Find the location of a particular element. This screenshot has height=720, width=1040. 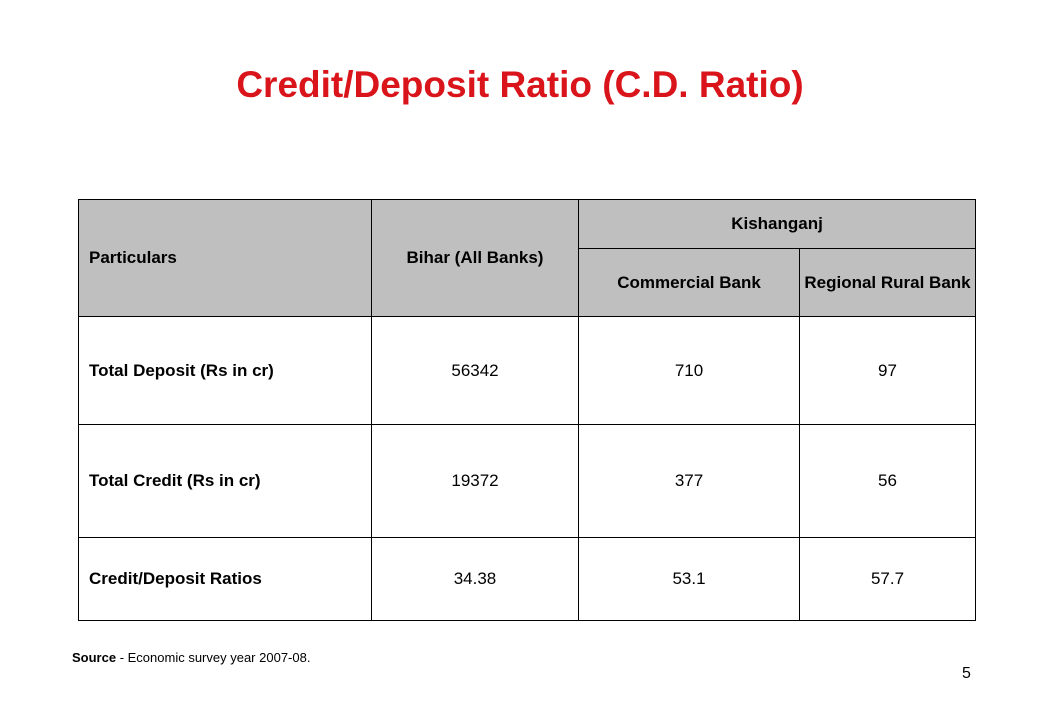

header-regional-rural-bank: Regional Rural Bank is located at coordinates (887, 282).